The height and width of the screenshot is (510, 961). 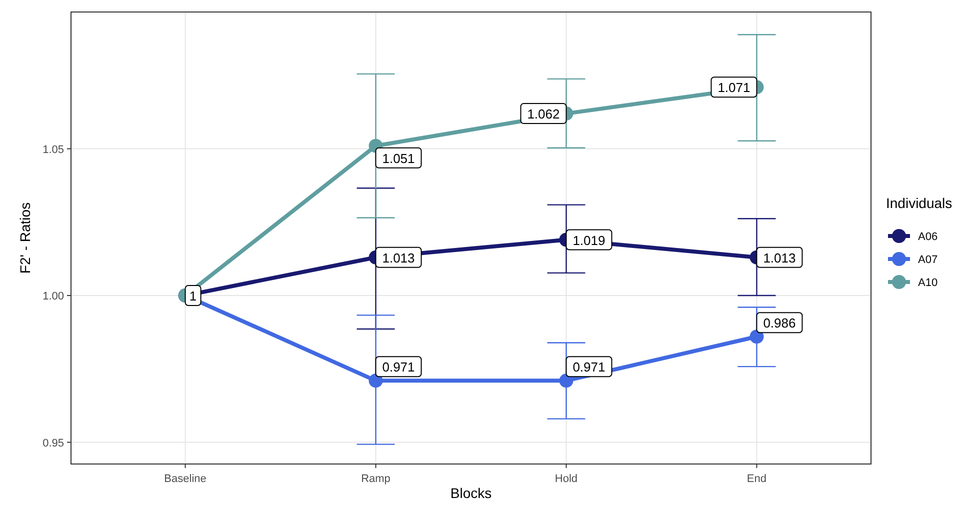 What do you see at coordinates (53, 443) in the screenshot?
I see `y-tick-label: 0.95` at bounding box center [53, 443].